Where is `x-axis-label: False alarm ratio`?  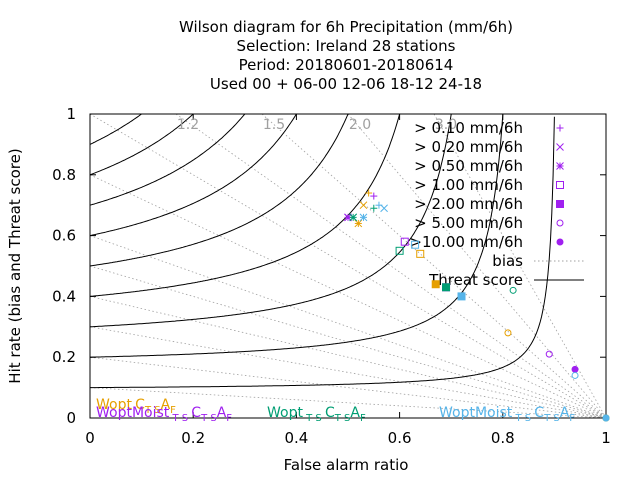 x-axis-label: False alarm ratio is located at coordinates (346, 465).